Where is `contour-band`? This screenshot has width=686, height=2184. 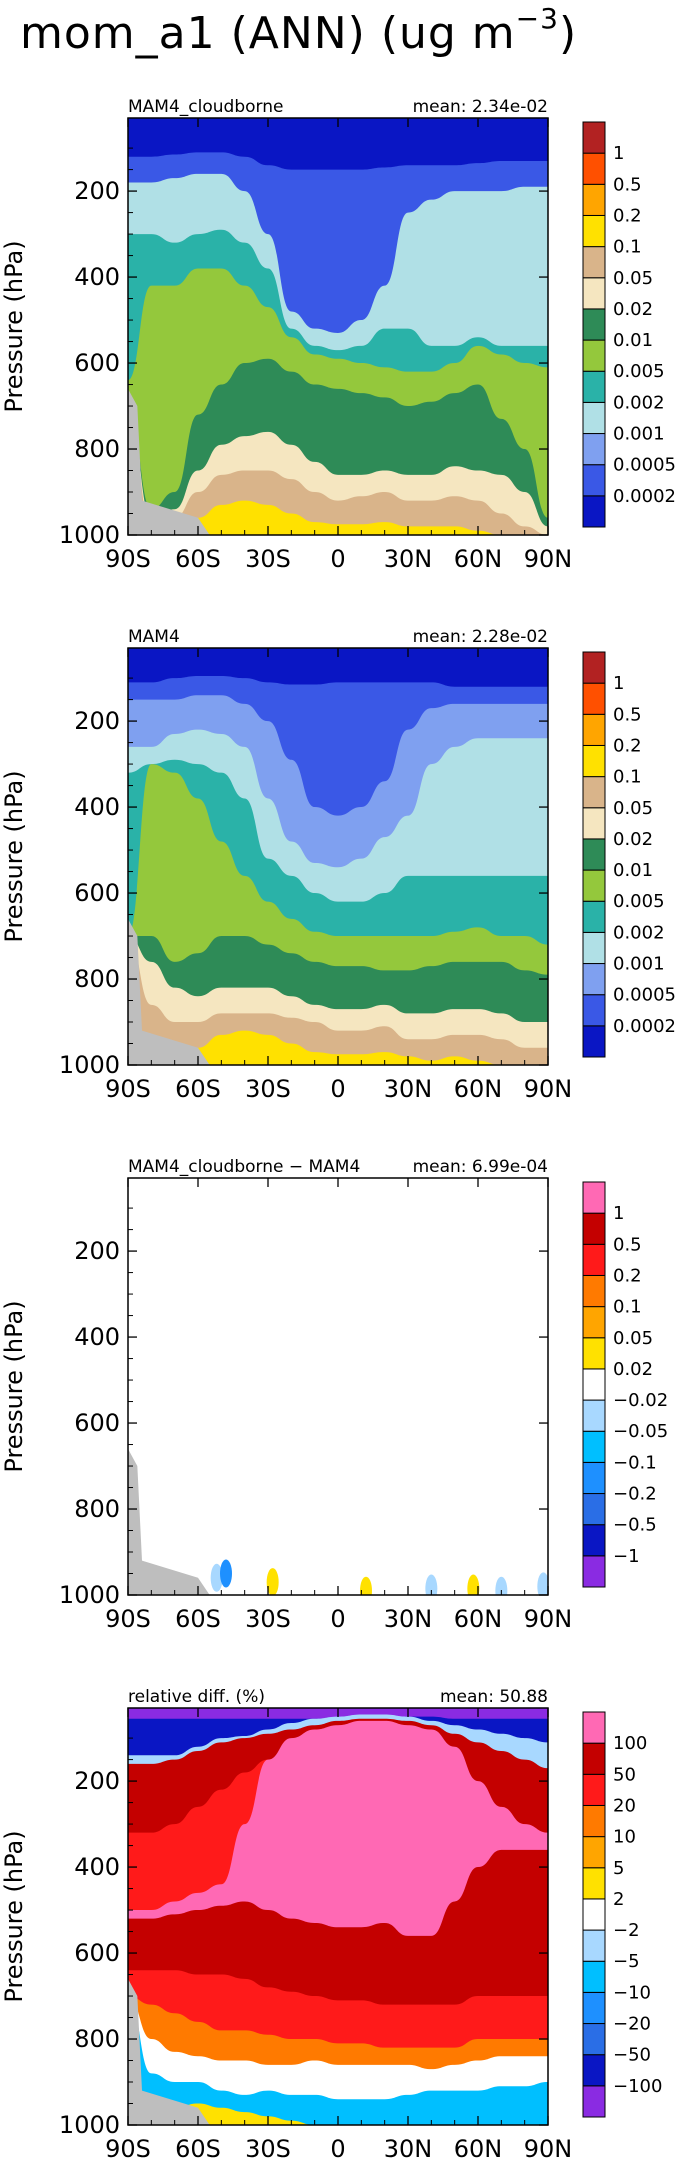 contour-band is located at coordinates (338, 2114).